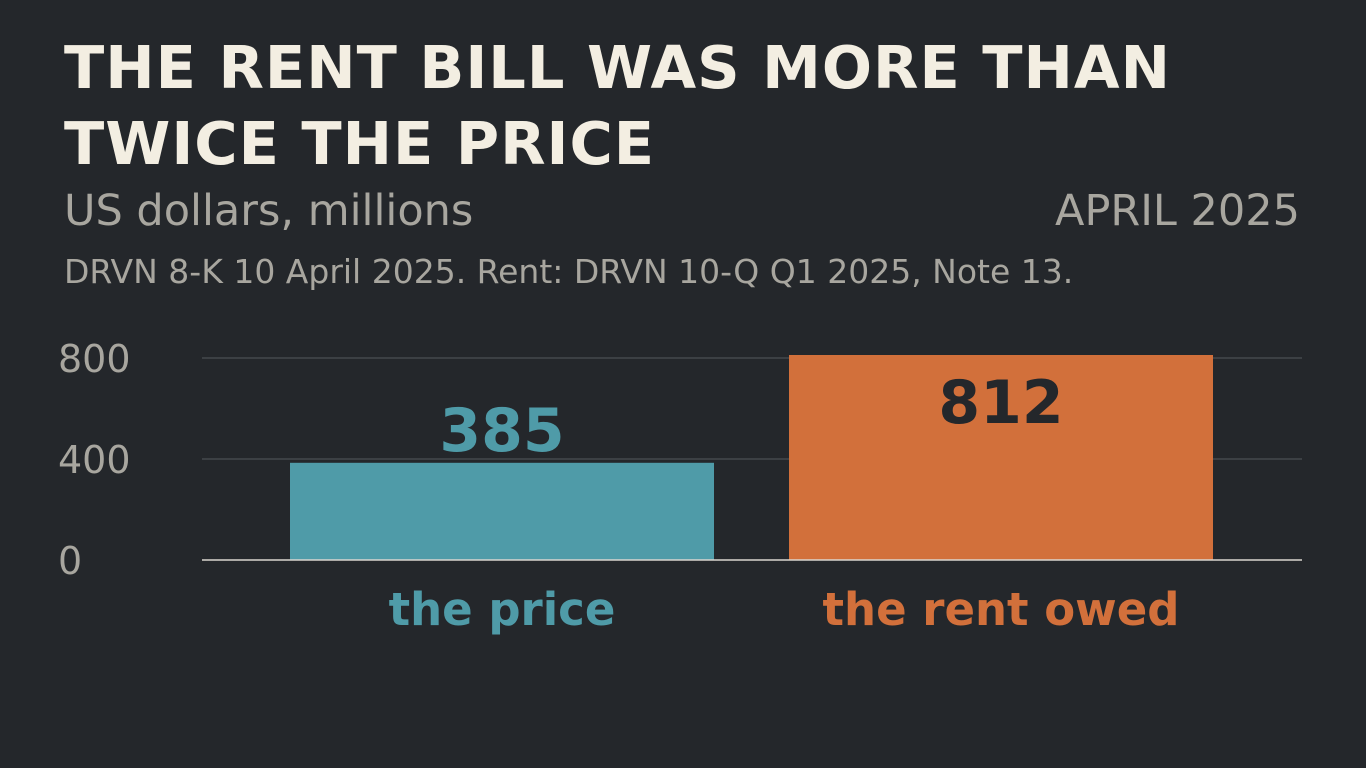  Describe the element at coordinates (94, 359) in the screenshot. I see `y-tick-label: 800` at that location.